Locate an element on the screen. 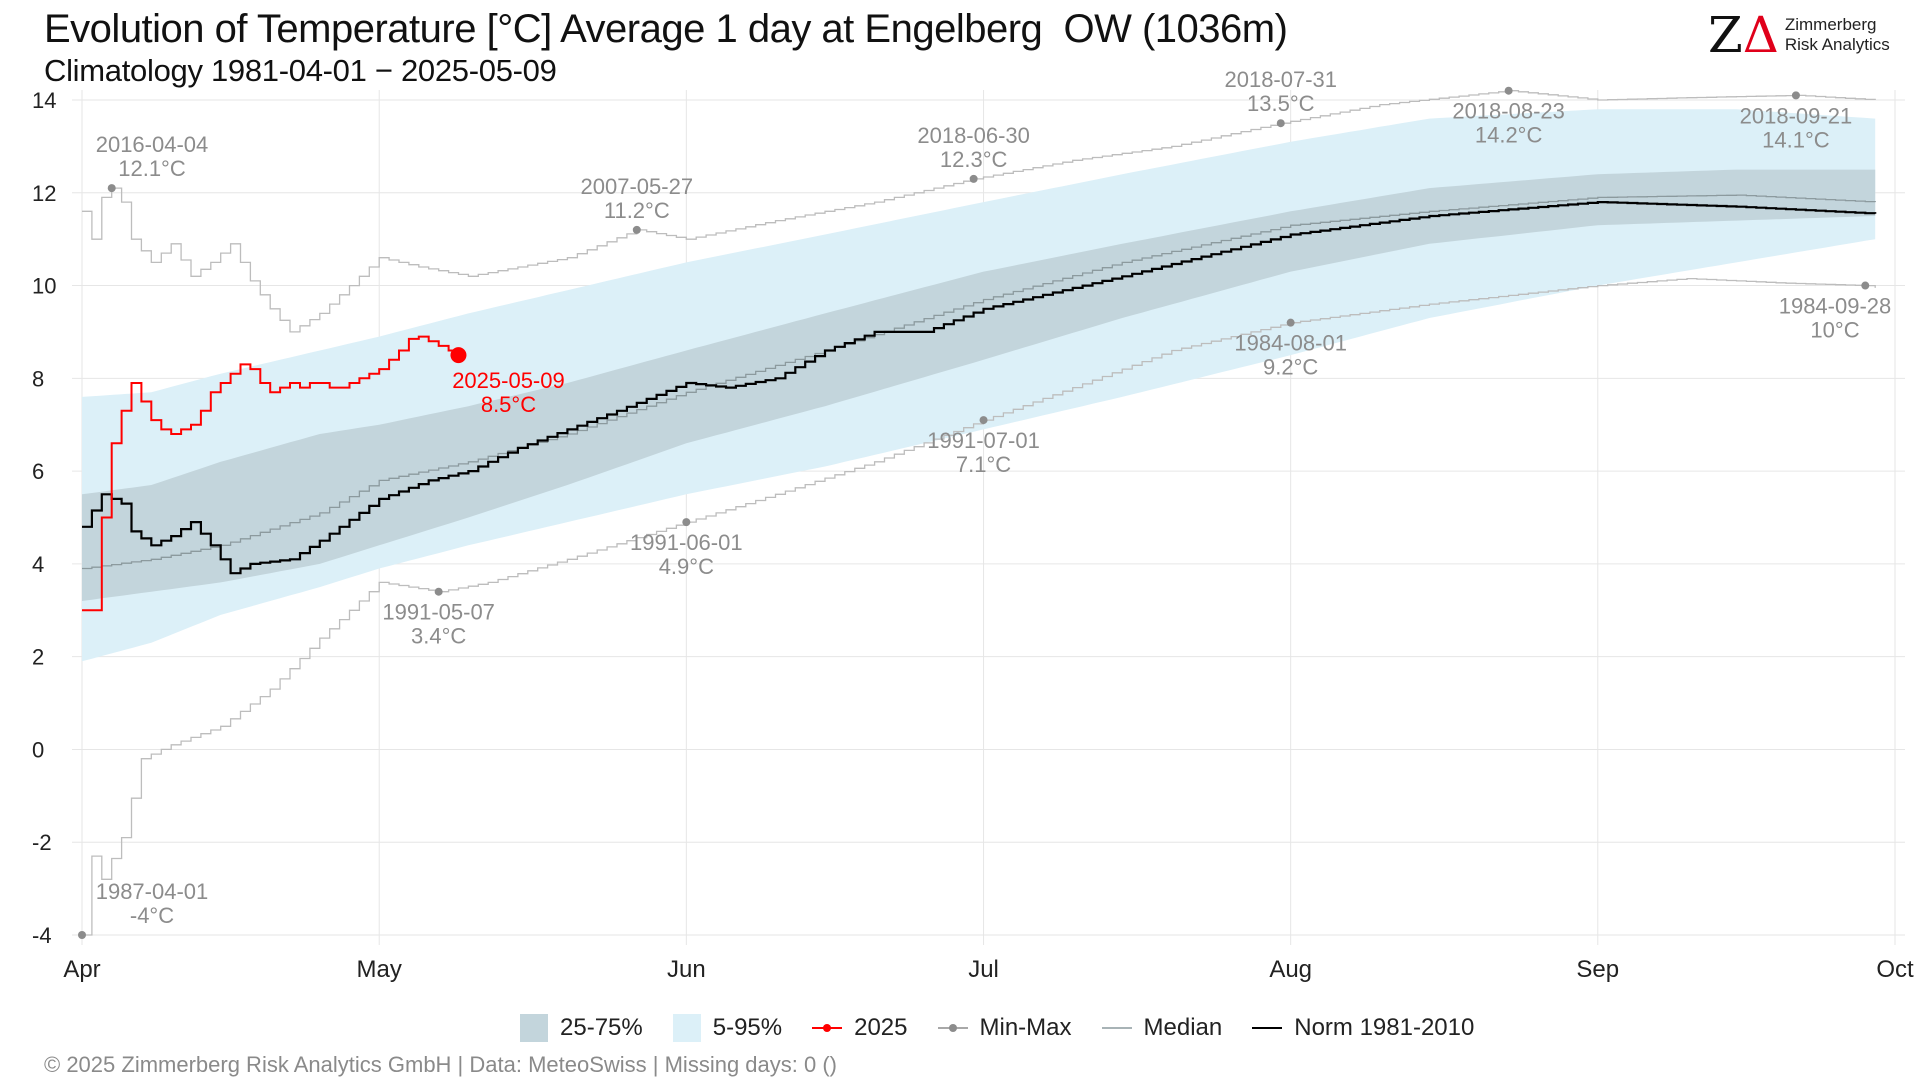 The image size is (1920, 1080). max-record-value-label: 13.5°C is located at coordinates (1281, 103).